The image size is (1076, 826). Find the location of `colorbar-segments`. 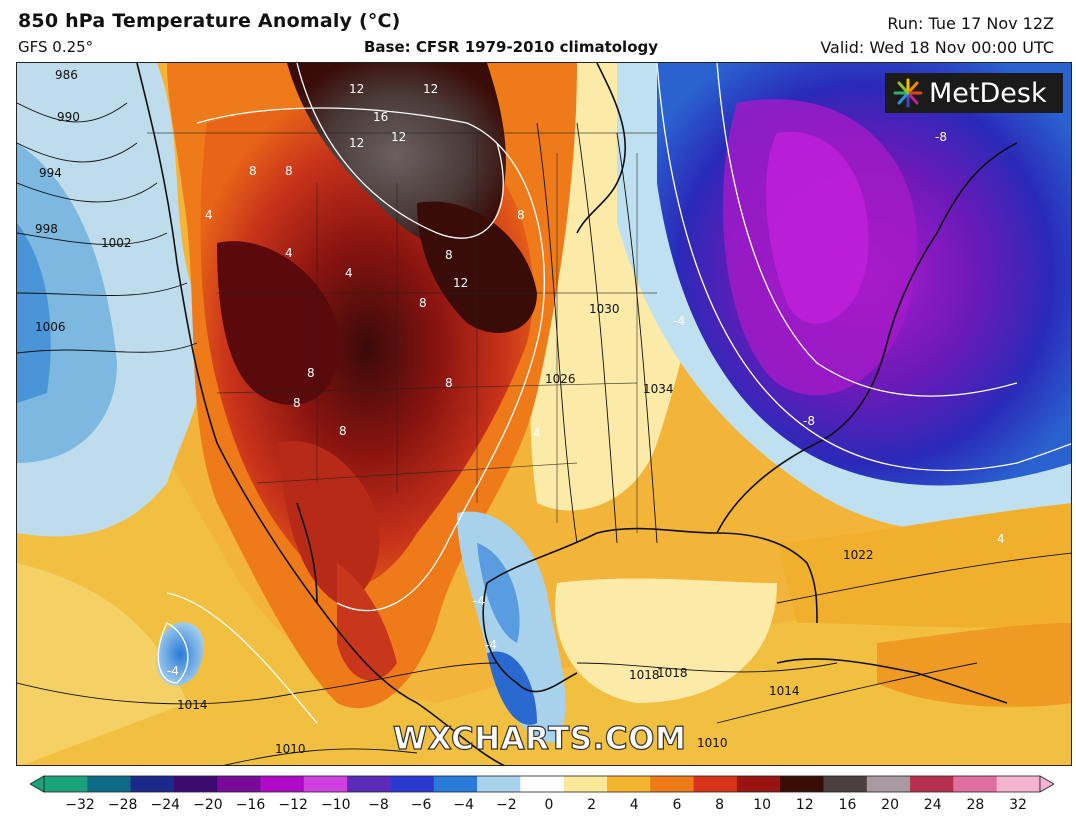

colorbar-segments is located at coordinates (542, 784).